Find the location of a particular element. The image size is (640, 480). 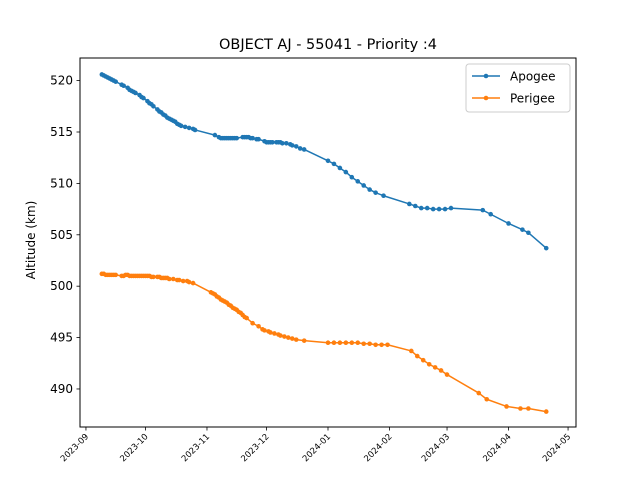

legend-marker-perigee is located at coordinates (486, 98).